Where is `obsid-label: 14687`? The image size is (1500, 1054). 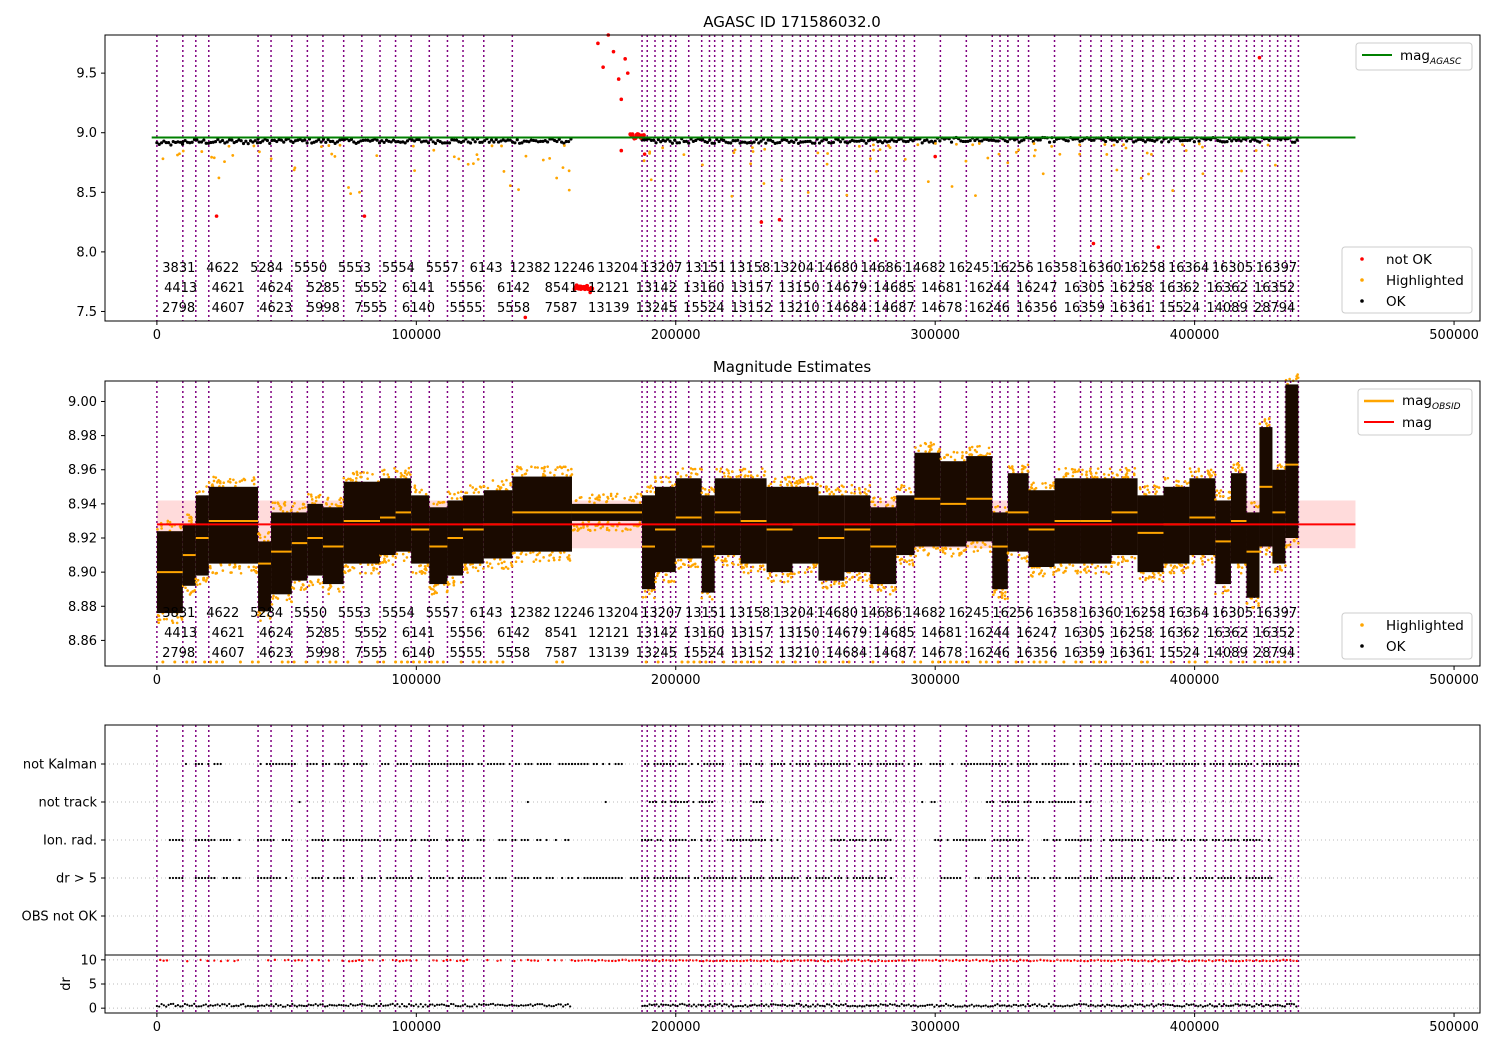
obsid-label: 14687 is located at coordinates (893, 308).